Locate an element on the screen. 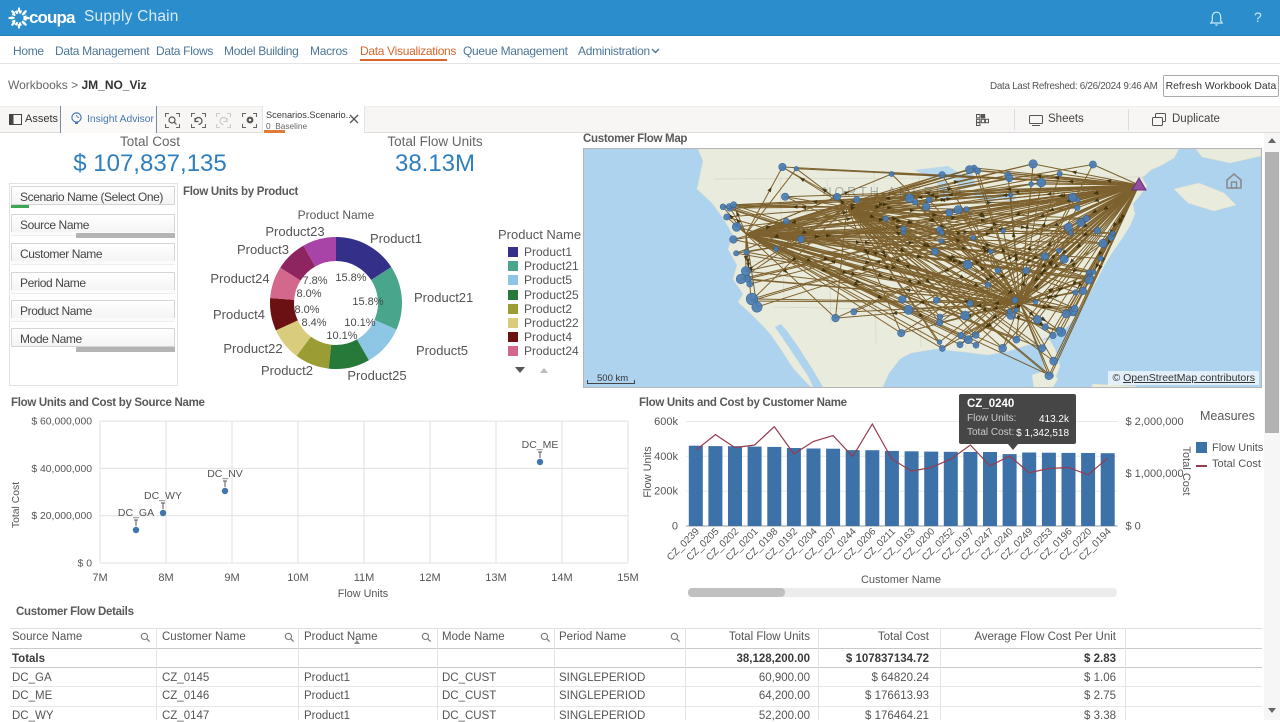 The image size is (1280, 722). svg-text: $ 20,000,000 is located at coordinates (61, 516).